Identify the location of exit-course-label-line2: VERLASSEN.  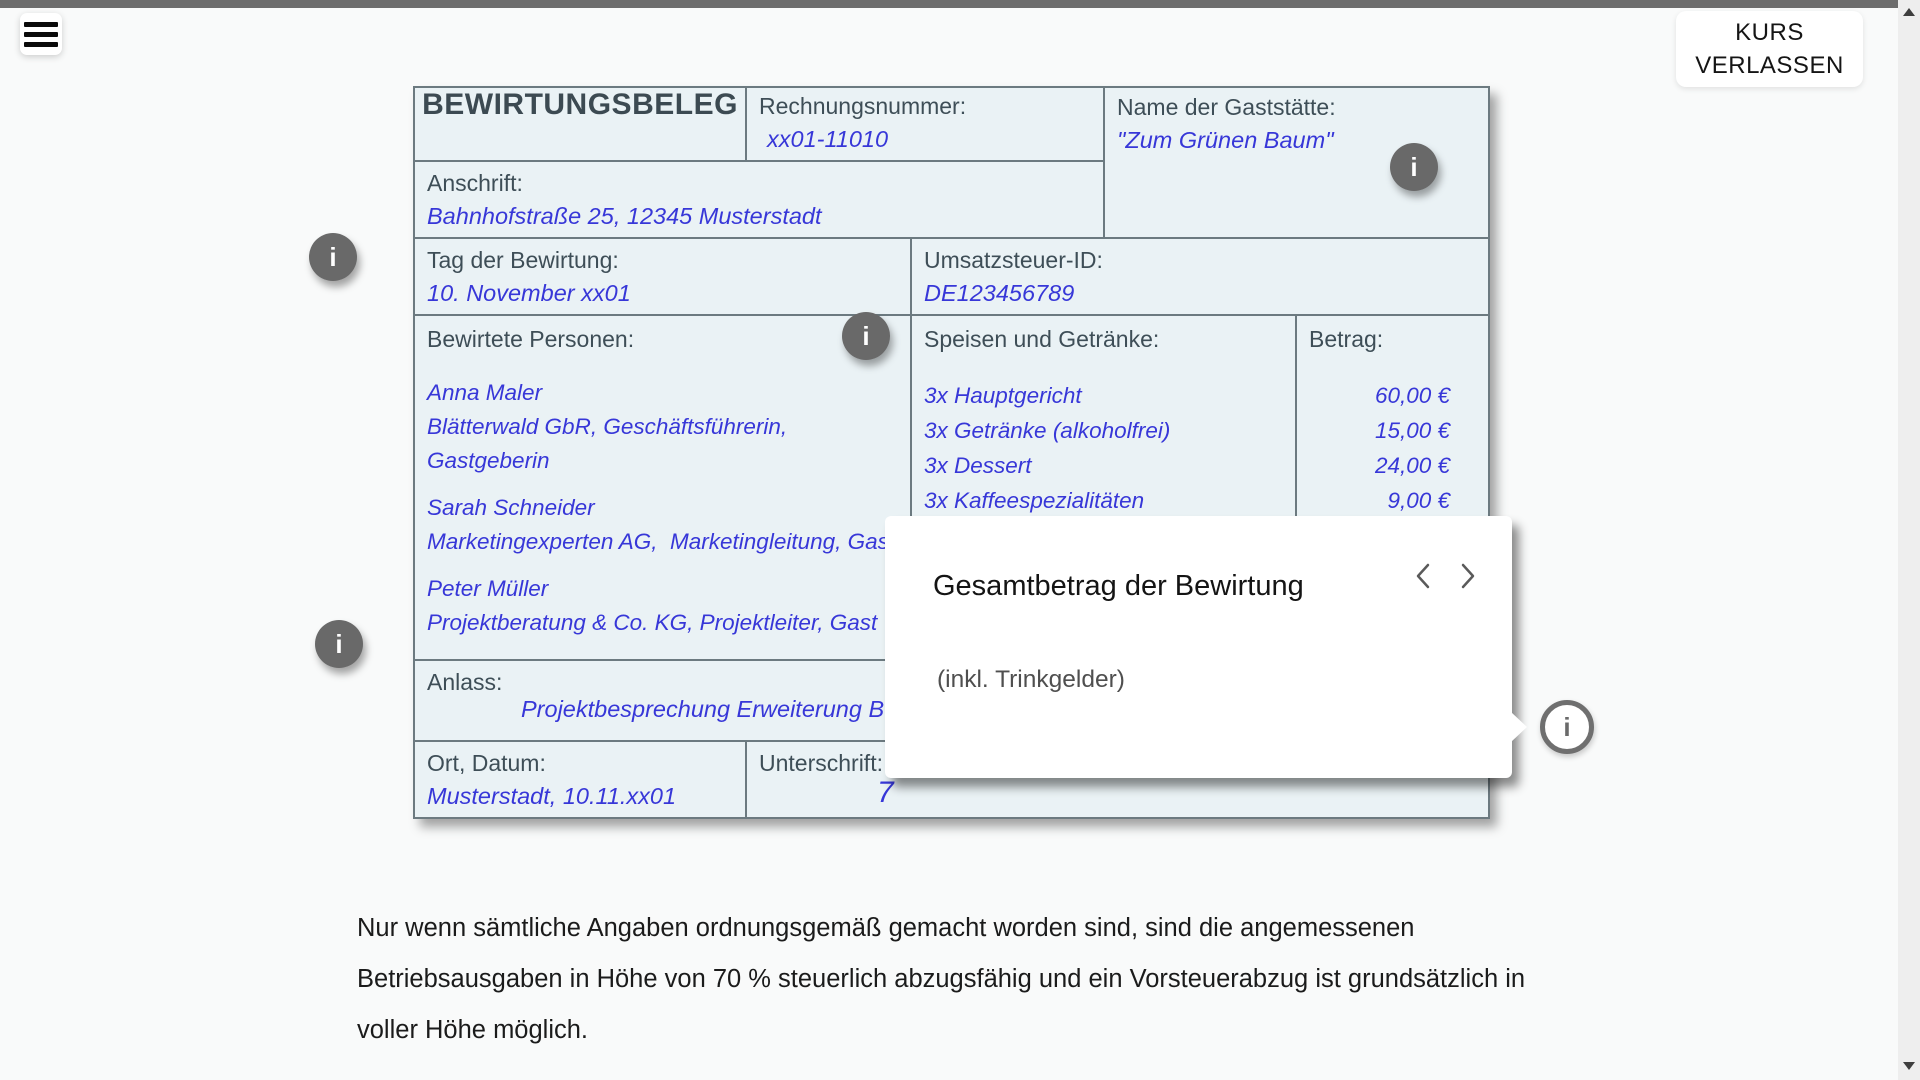
(1769, 65).